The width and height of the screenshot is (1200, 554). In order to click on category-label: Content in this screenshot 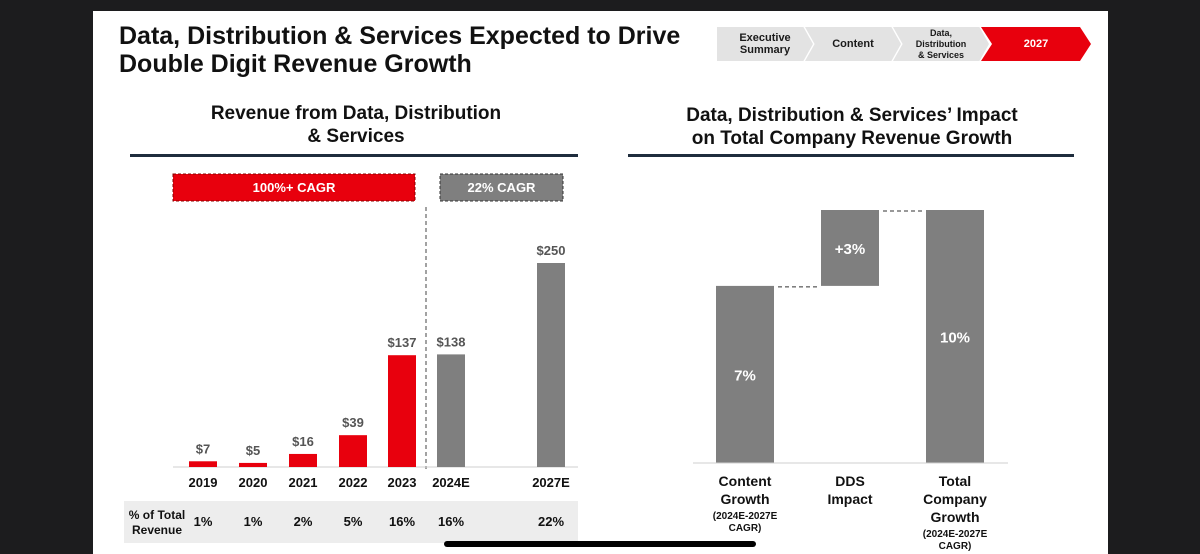, I will do `click(745, 481)`.